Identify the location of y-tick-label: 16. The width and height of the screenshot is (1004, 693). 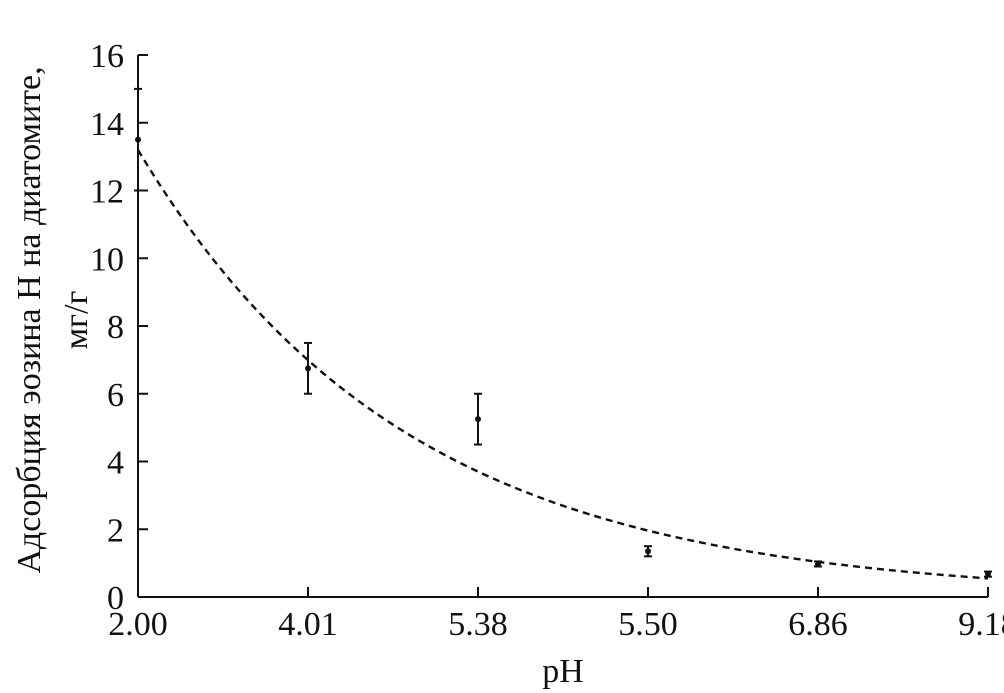
(107, 56).